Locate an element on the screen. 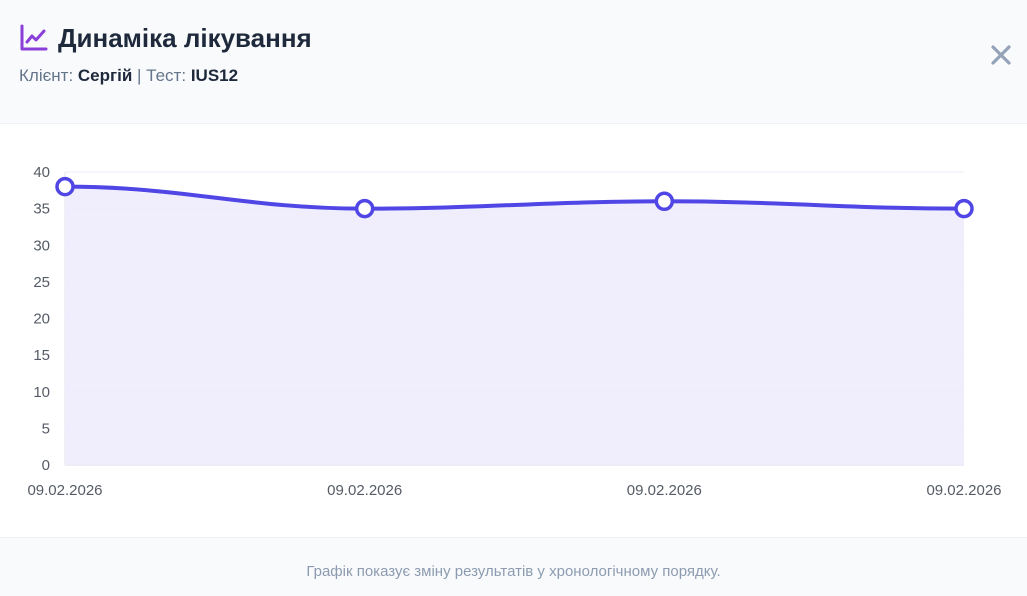 The image size is (1027, 596). chart-line-icon is located at coordinates (34, 38).